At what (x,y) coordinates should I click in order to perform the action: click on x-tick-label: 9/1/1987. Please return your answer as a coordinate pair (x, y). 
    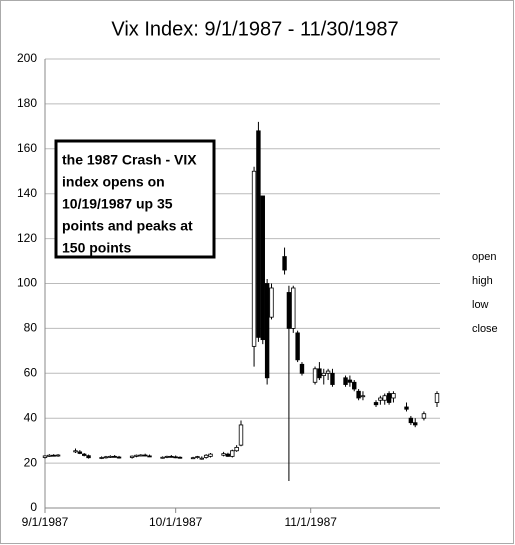
    Looking at the image, I should click on (45, 522).